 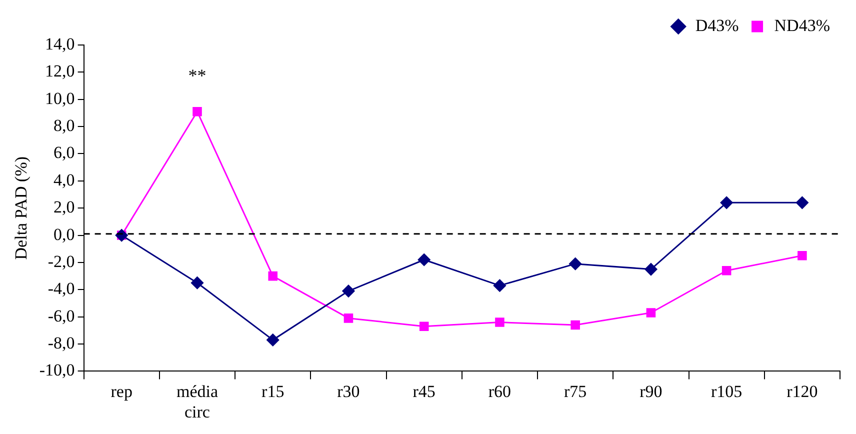 I want to click on y-tick-label: 14,0, so click(x=60, y=44).